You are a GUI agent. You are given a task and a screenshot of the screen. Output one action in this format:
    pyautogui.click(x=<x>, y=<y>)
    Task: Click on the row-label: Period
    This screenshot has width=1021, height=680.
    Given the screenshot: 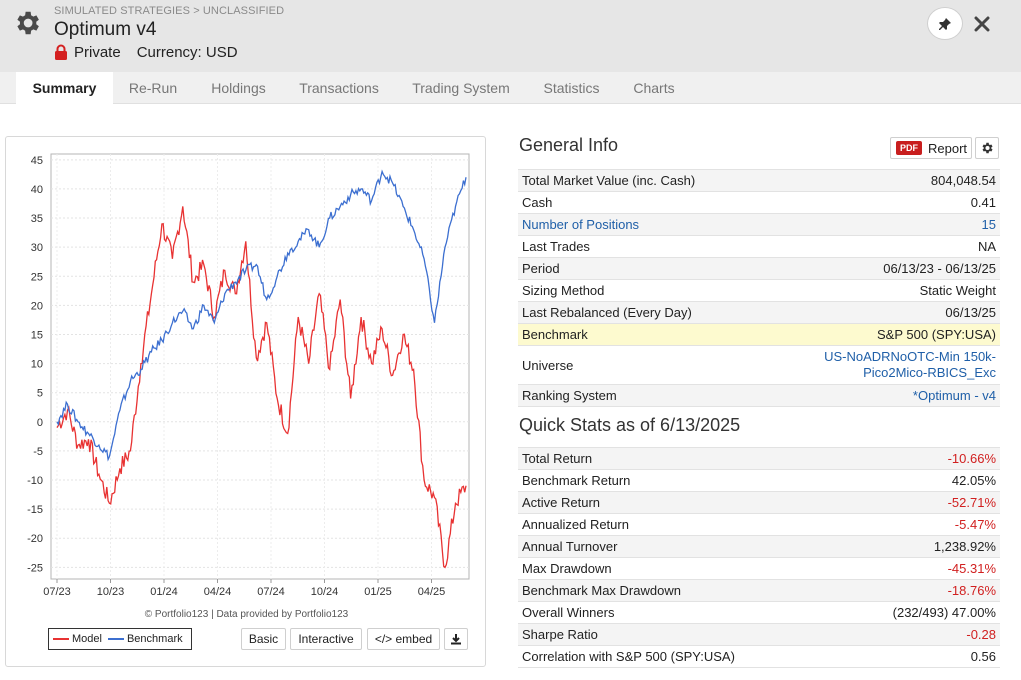 What is the action you would take?
    pyautogui.click(x=639, y=268)
    